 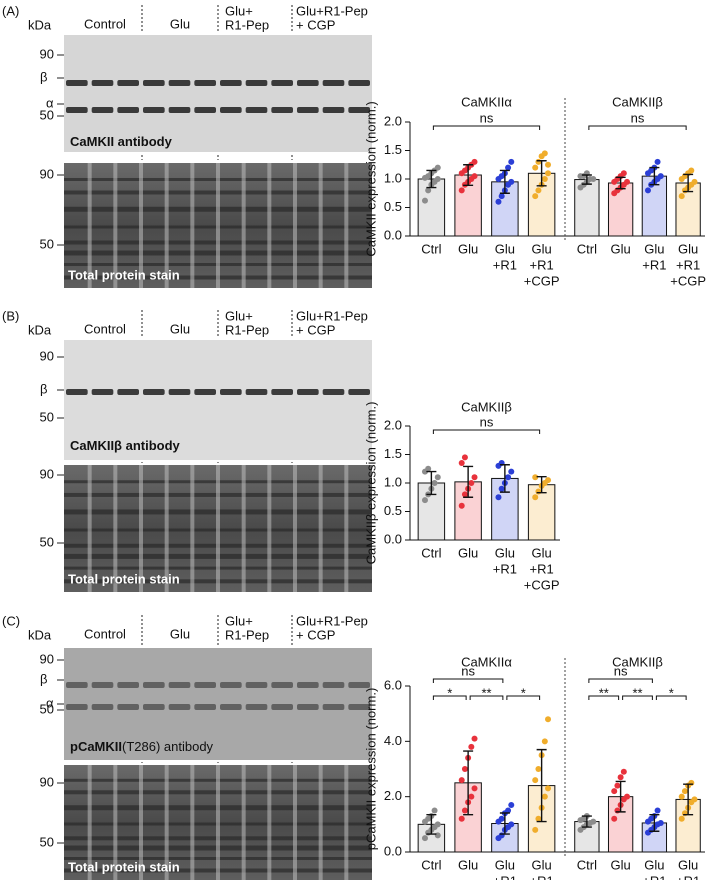 What do you see at coordinates (168, 746) in the screenshot?
I see `antibody-text: (T286) antibody` at bounding box center [168, 746].